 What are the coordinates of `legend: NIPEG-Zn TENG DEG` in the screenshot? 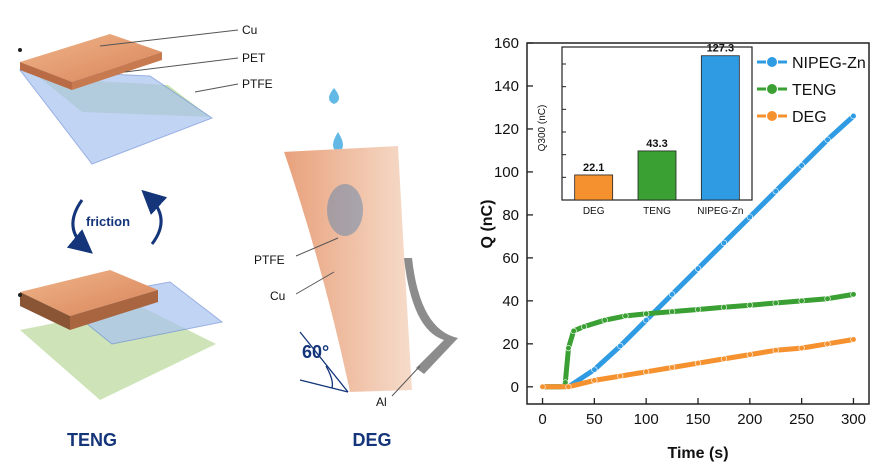 It's located at (811, 90).